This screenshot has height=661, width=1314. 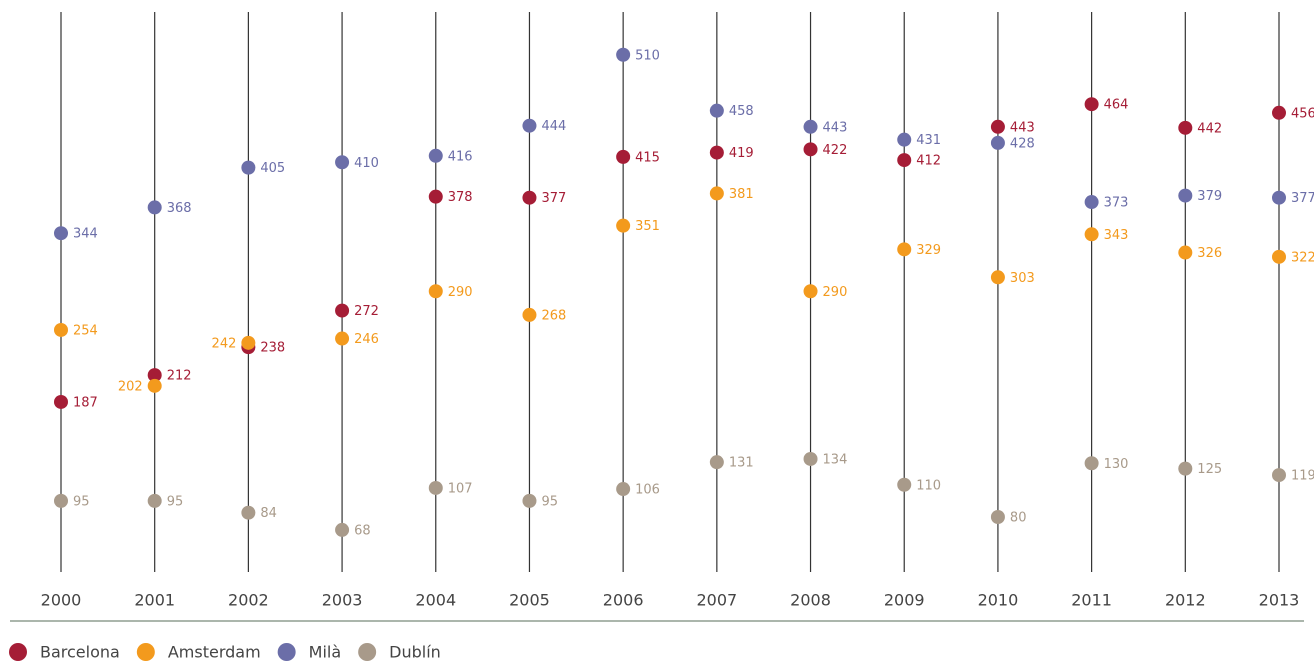 I want to click on data-label: 80, so click(x=1018, y=518).